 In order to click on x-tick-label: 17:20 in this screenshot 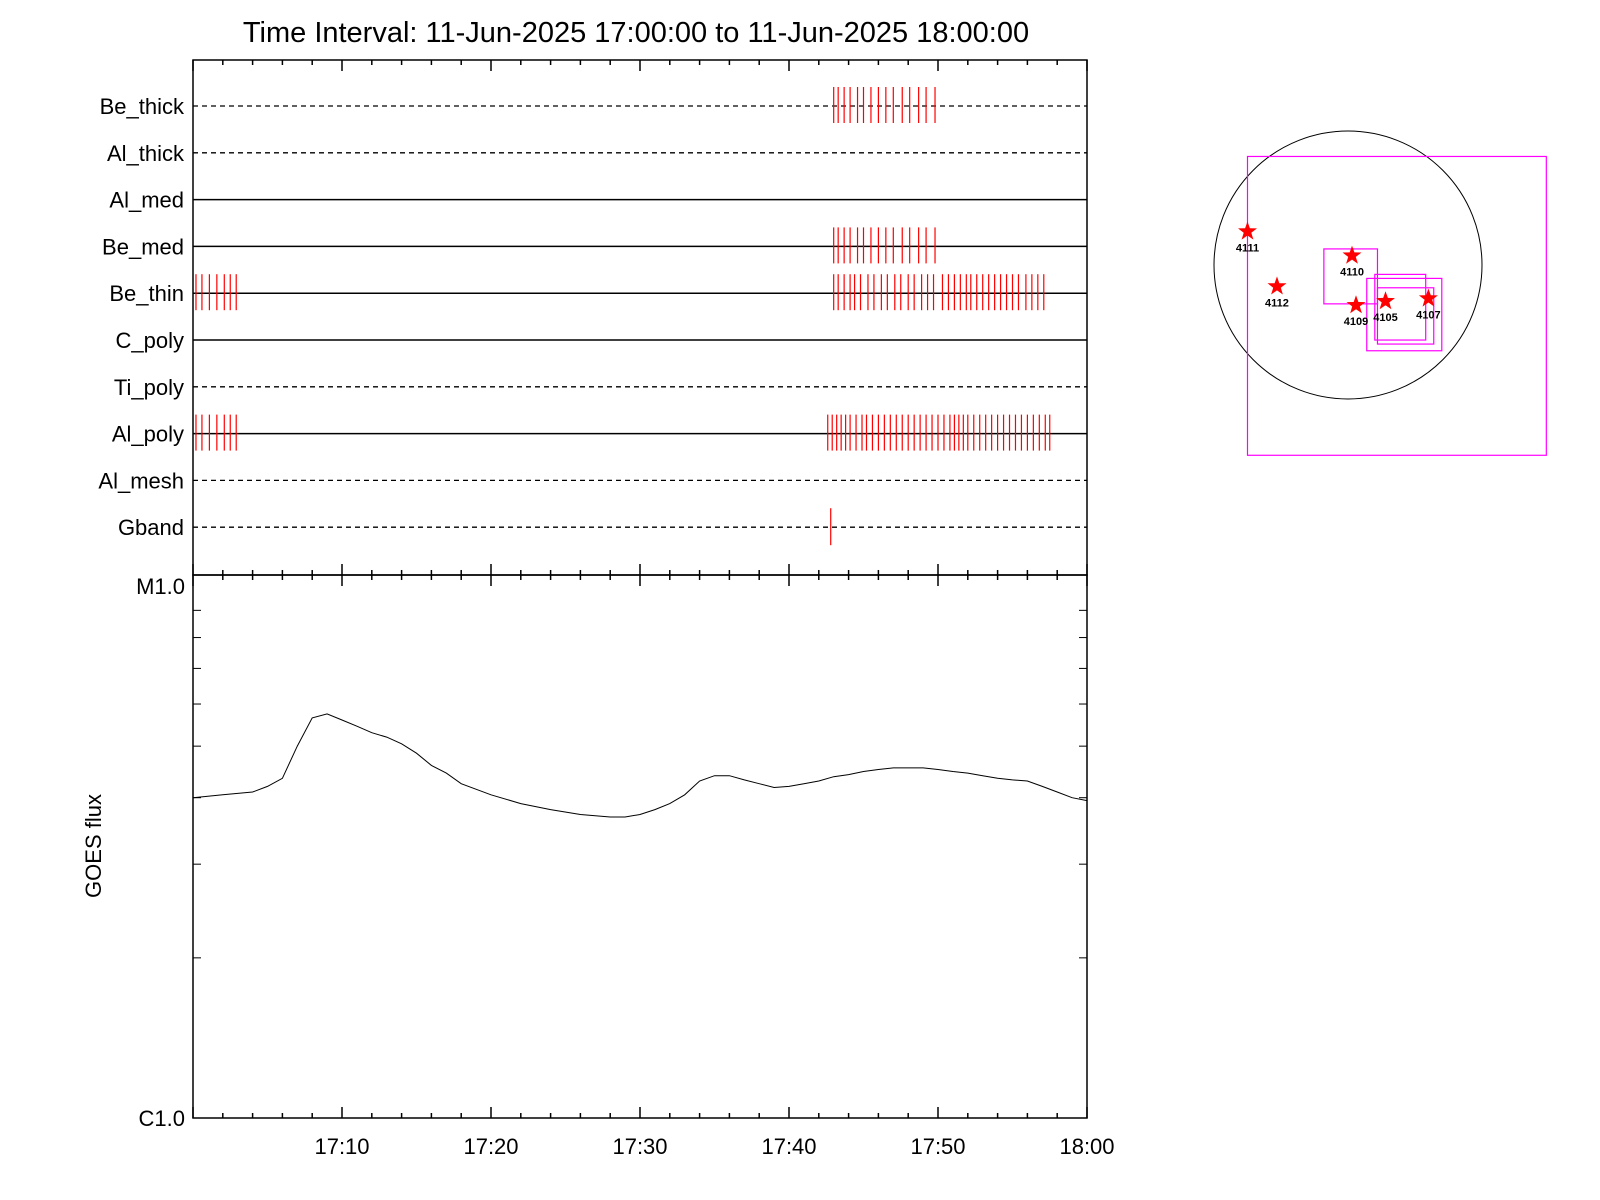, I will do `click(490, 1146)`.